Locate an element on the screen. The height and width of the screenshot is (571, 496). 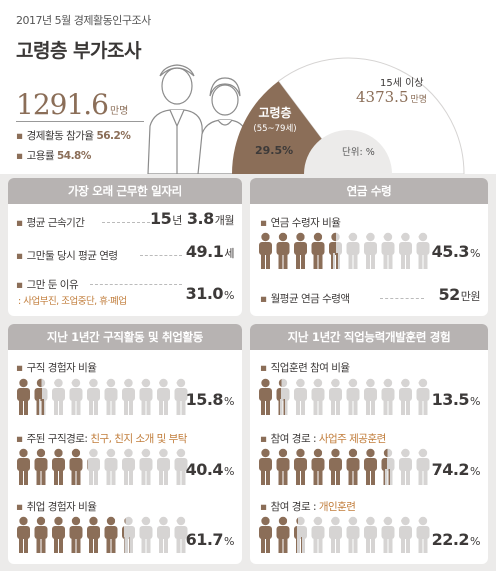
row-label-text: 평균 근속기간 is located at coordinates (55, 223).